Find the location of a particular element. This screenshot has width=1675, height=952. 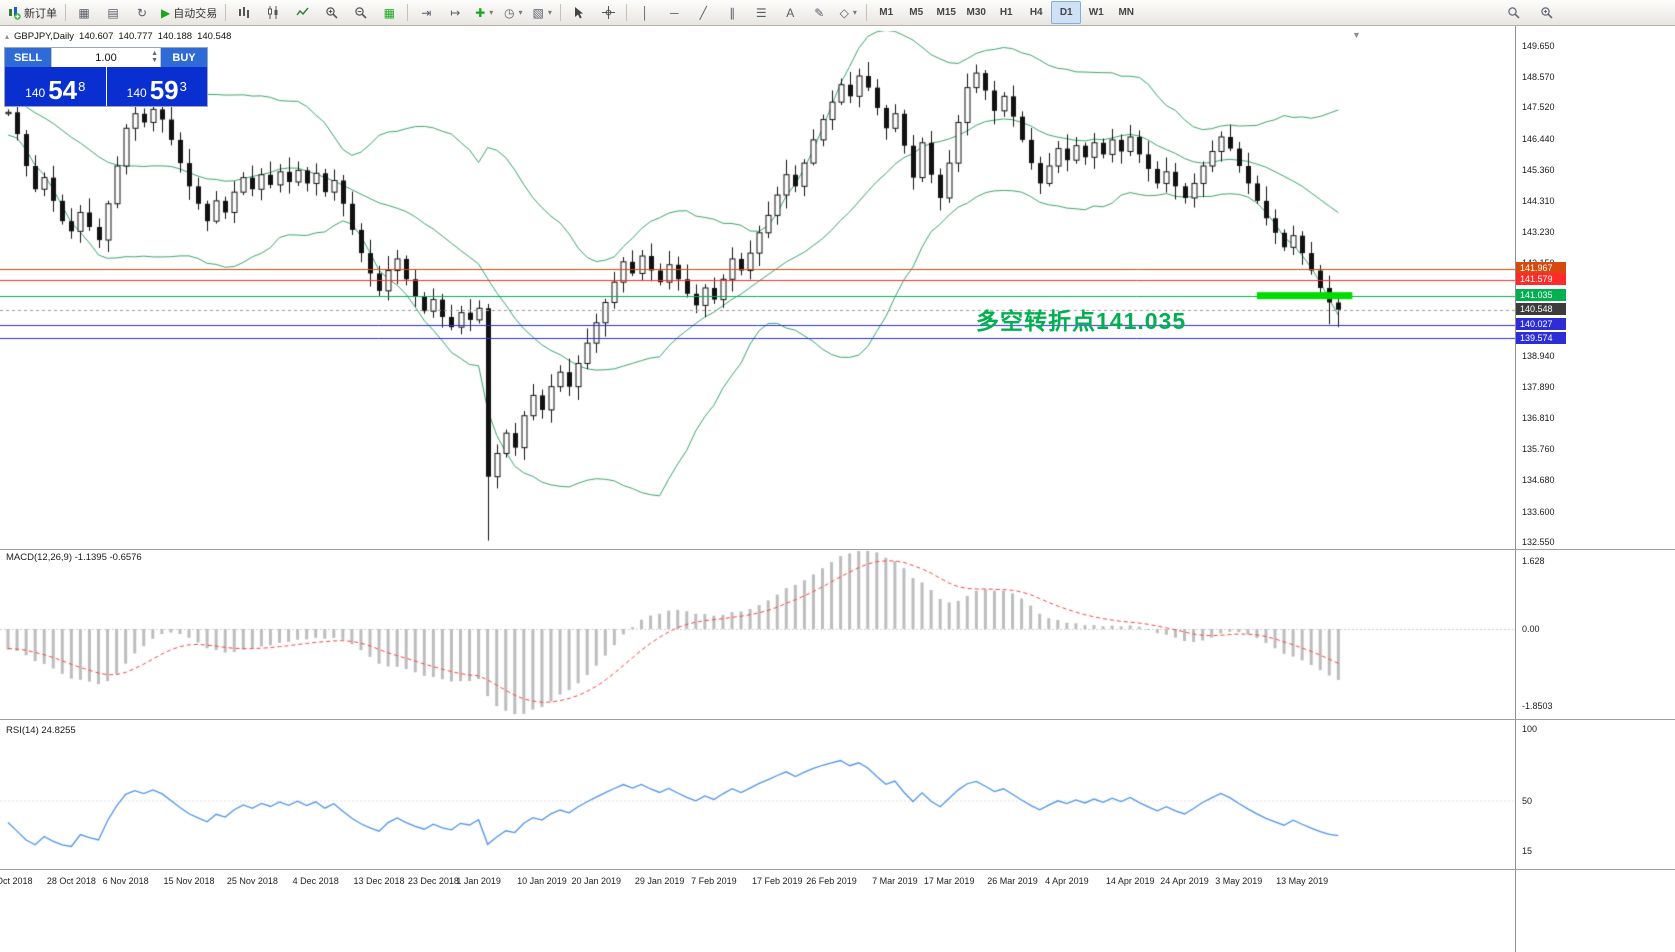

timeframe-w1-button: W1 is located at coordinates (1096, 12).